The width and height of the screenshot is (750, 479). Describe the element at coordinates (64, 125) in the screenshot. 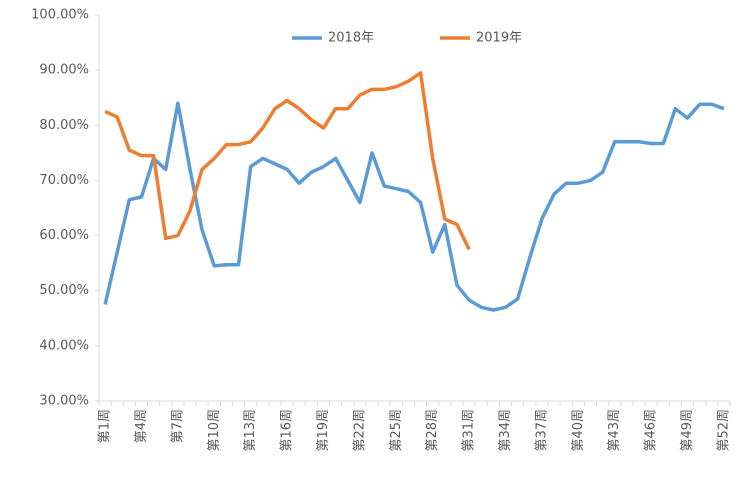

I see `y-tick-label: 80.00%` at that location.